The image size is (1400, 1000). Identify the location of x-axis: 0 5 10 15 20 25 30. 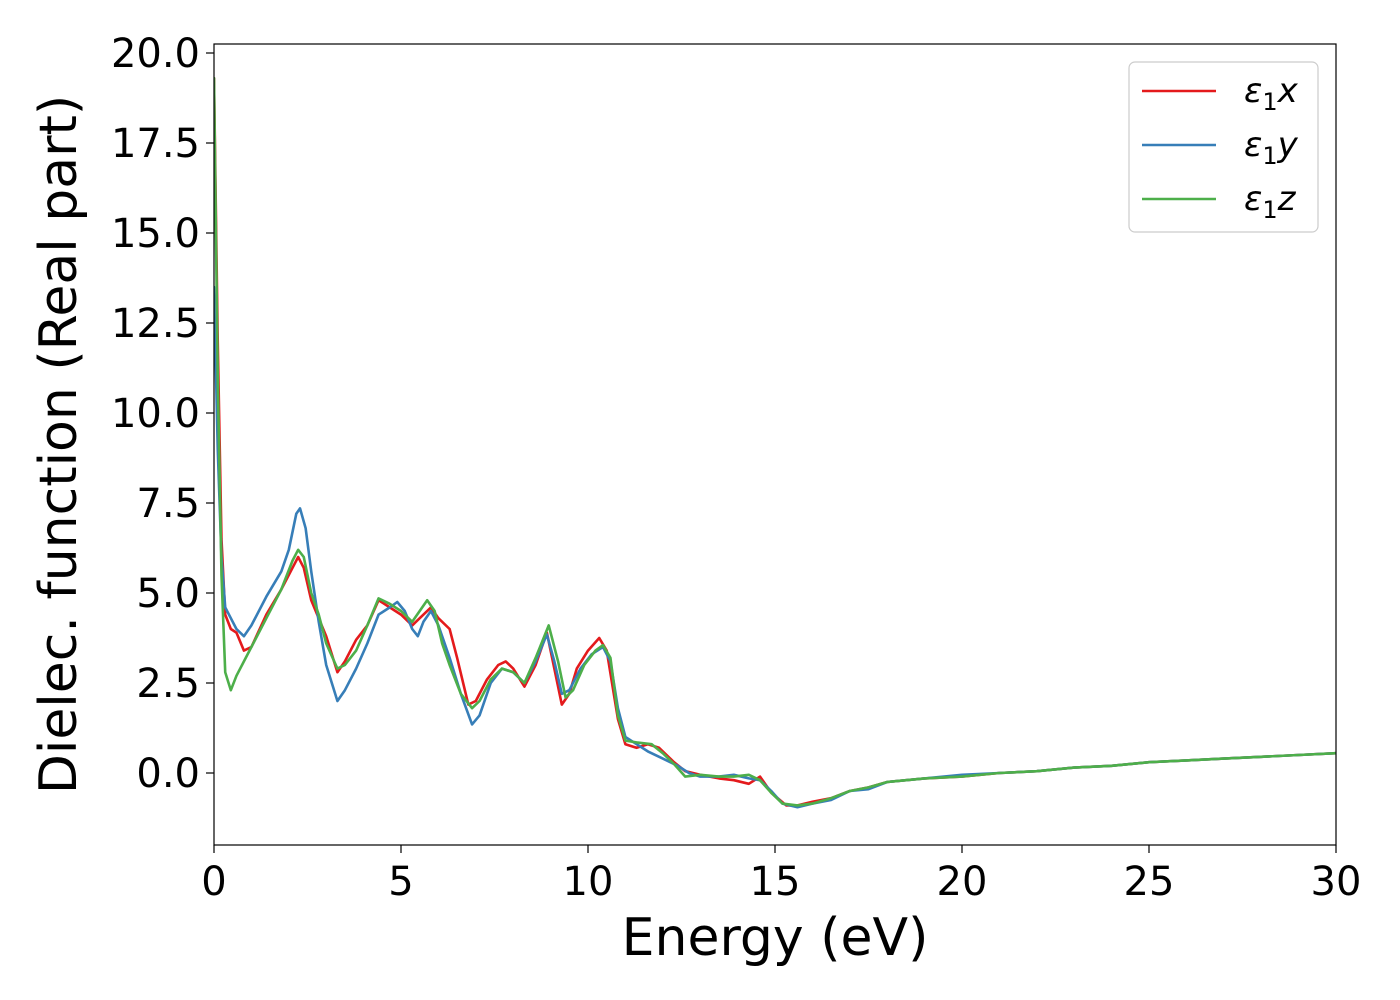
(781, 875).